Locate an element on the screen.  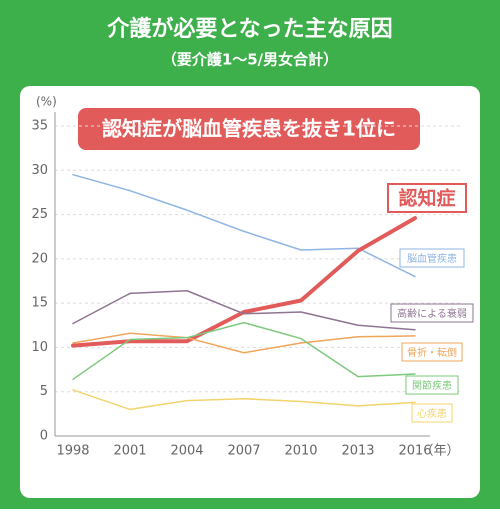
x-tick-label: 2004 is located at coordinates (186, 451).